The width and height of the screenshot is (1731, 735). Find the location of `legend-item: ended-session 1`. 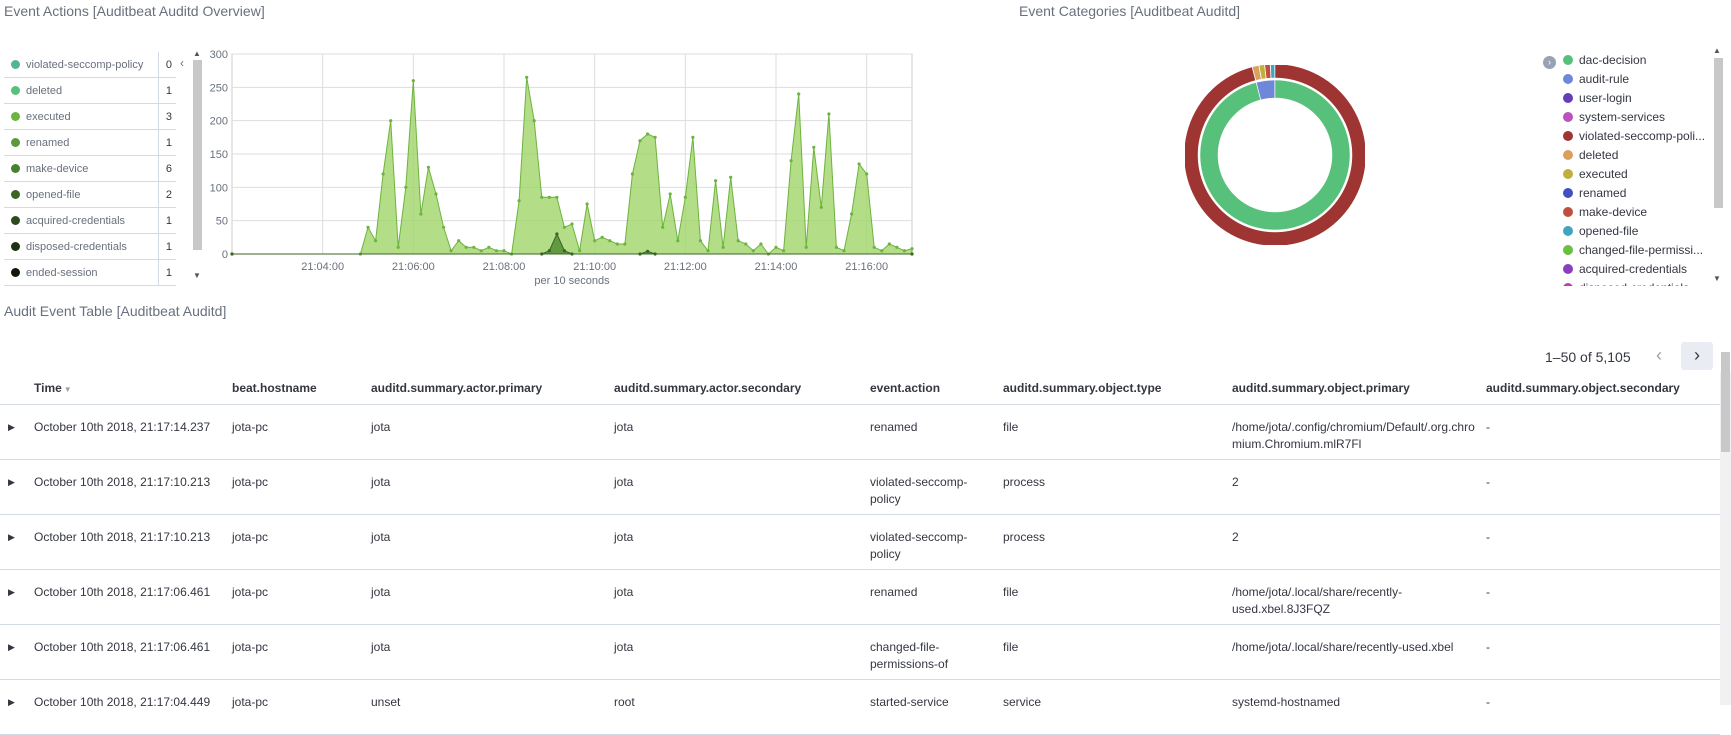

legend-item: ended-session 1 is located at coordinates (90, 273).